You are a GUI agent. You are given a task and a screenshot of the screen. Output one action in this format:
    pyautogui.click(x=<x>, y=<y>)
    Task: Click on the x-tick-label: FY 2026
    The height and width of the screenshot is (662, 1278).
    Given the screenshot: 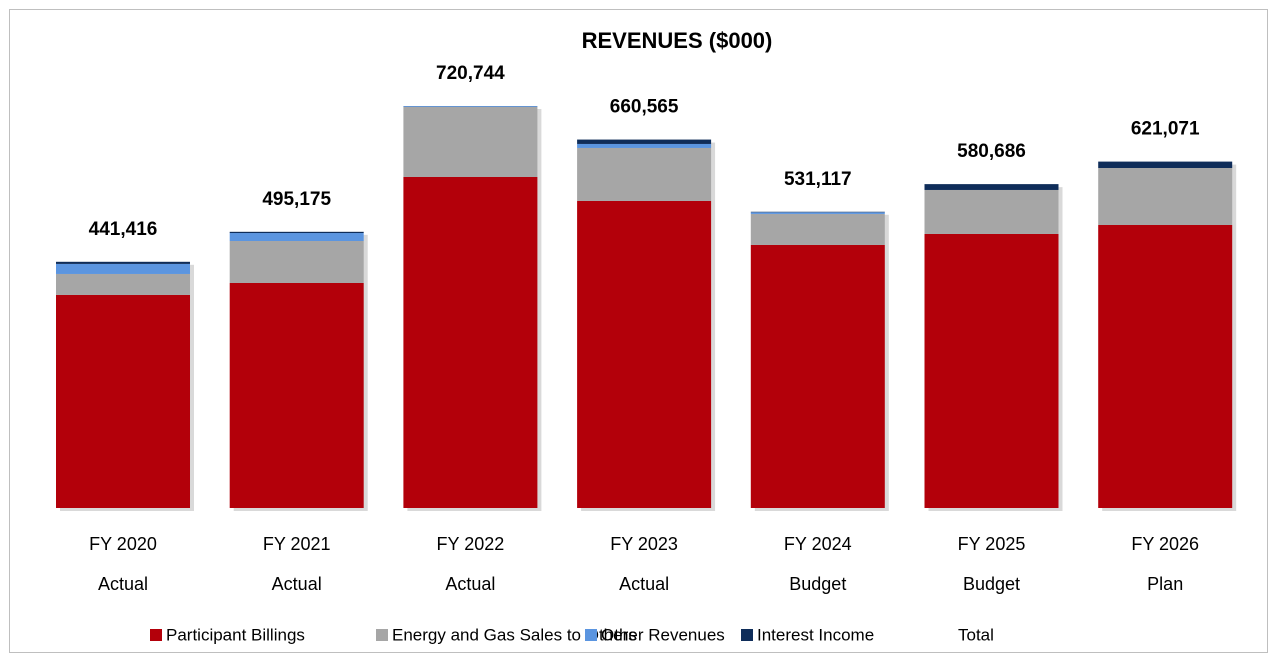 What is the action you would take?
    pyautogui.click(x=1165, y=544)
    